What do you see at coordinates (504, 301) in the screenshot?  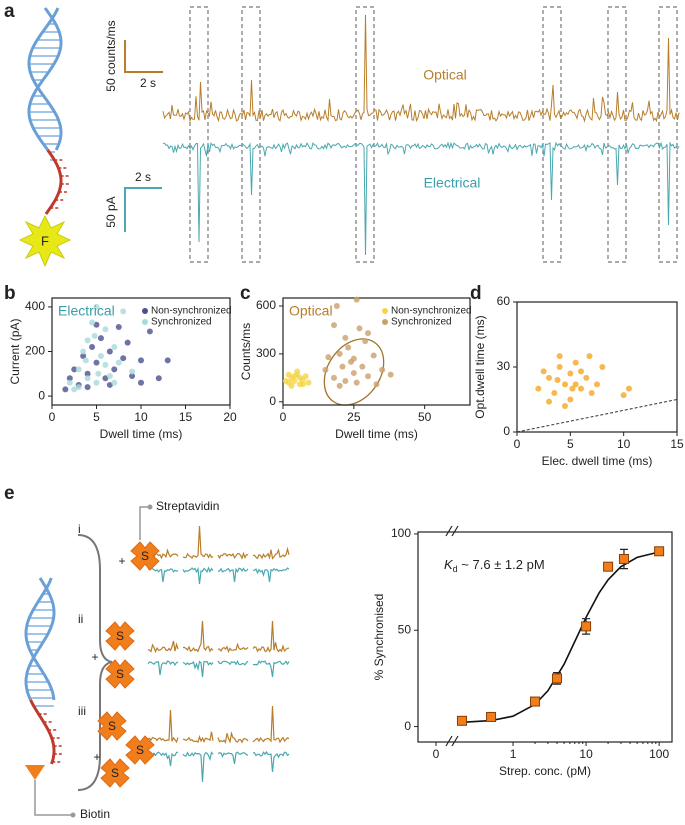 I see `y-tick-label: 60` at bounding box center [504, 301].